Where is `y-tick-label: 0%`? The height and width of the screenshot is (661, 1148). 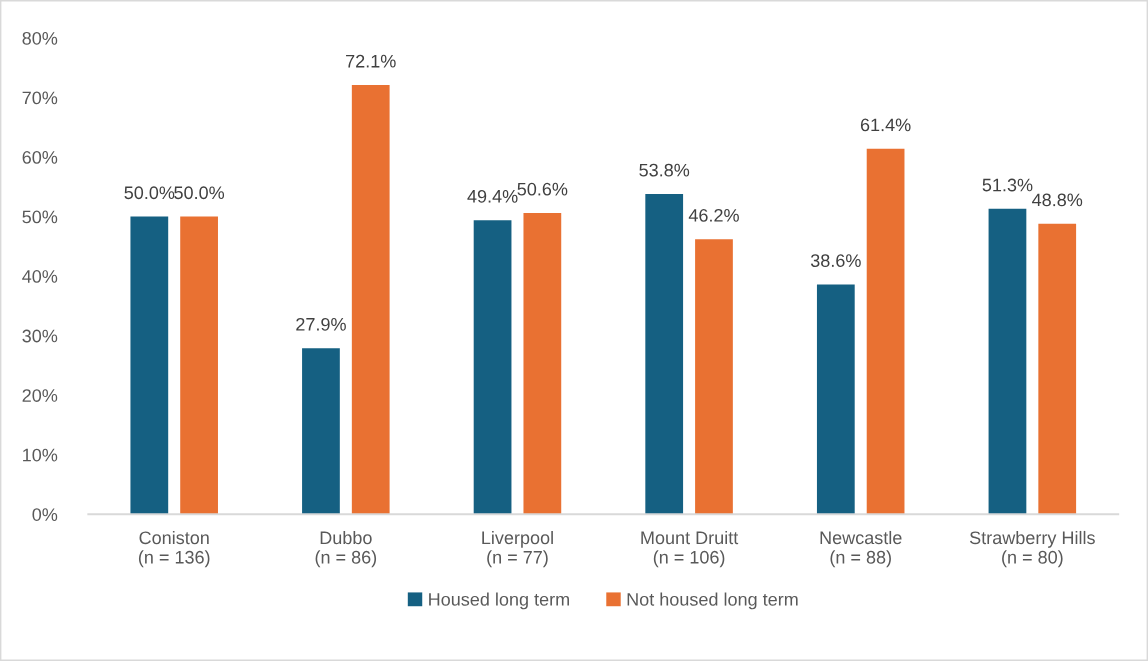 y-tick-label: 0% is located at coordinates (45, 514).